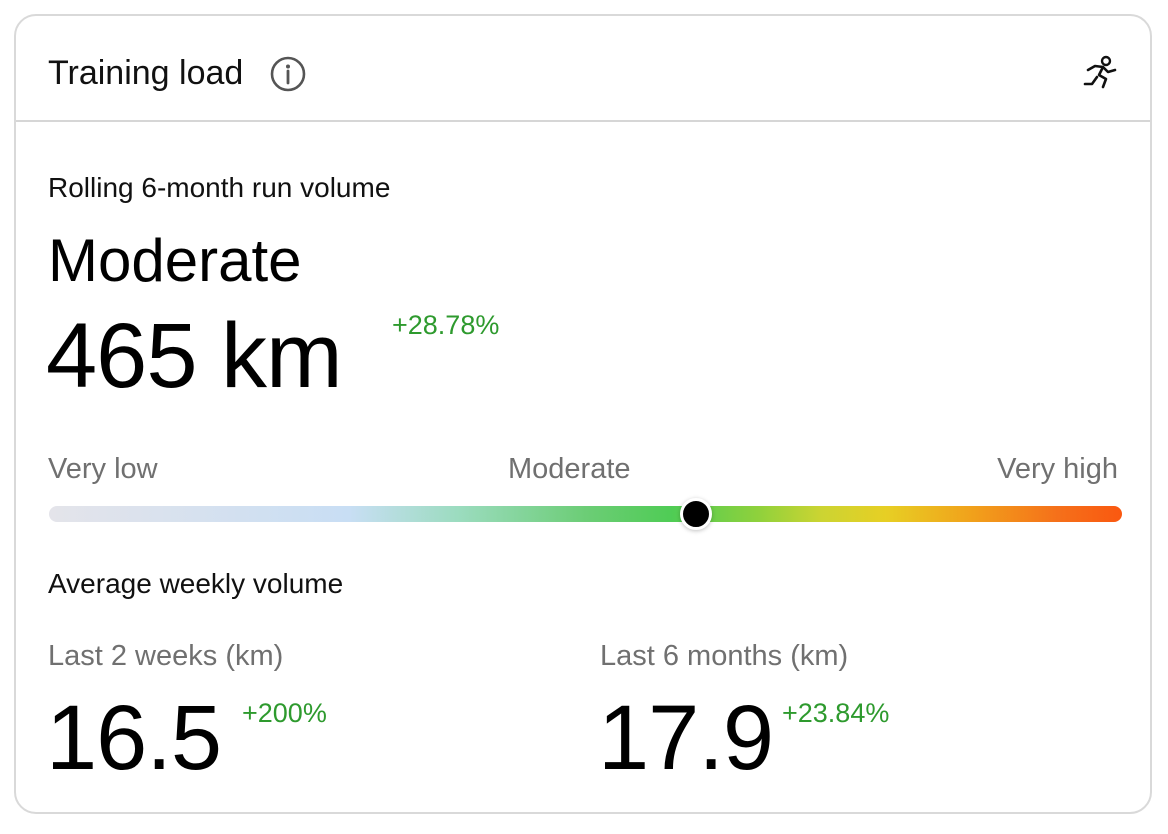  I want to click on card-header: Training load, so click(583, 69).